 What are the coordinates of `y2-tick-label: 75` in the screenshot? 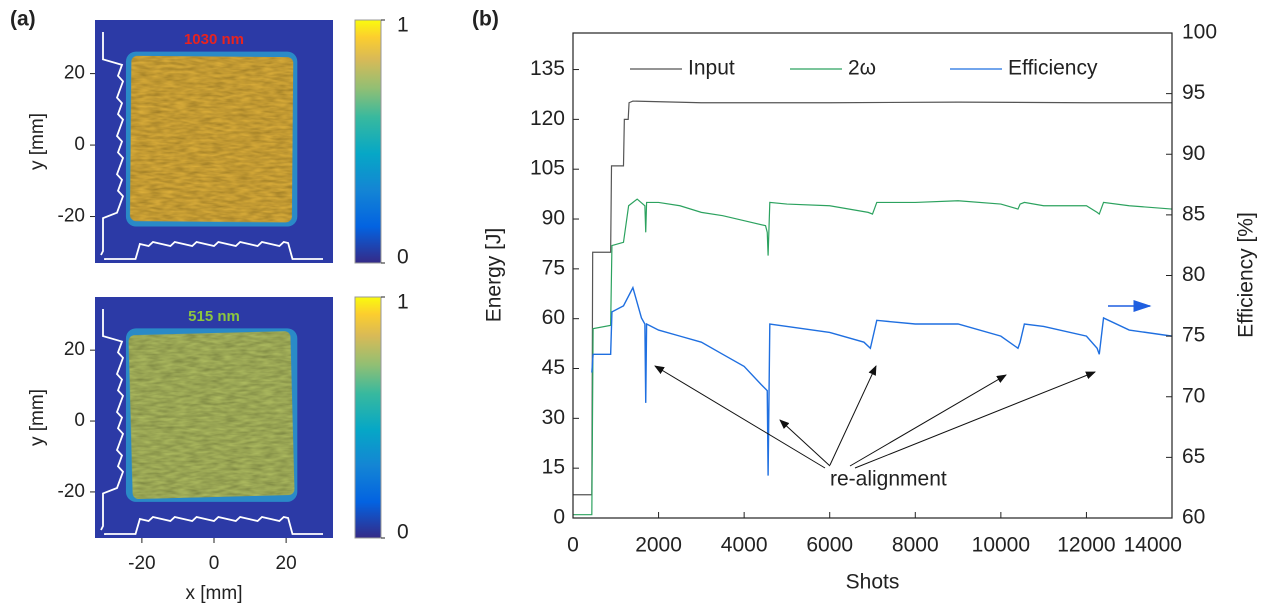 It's located at (1193, 335).